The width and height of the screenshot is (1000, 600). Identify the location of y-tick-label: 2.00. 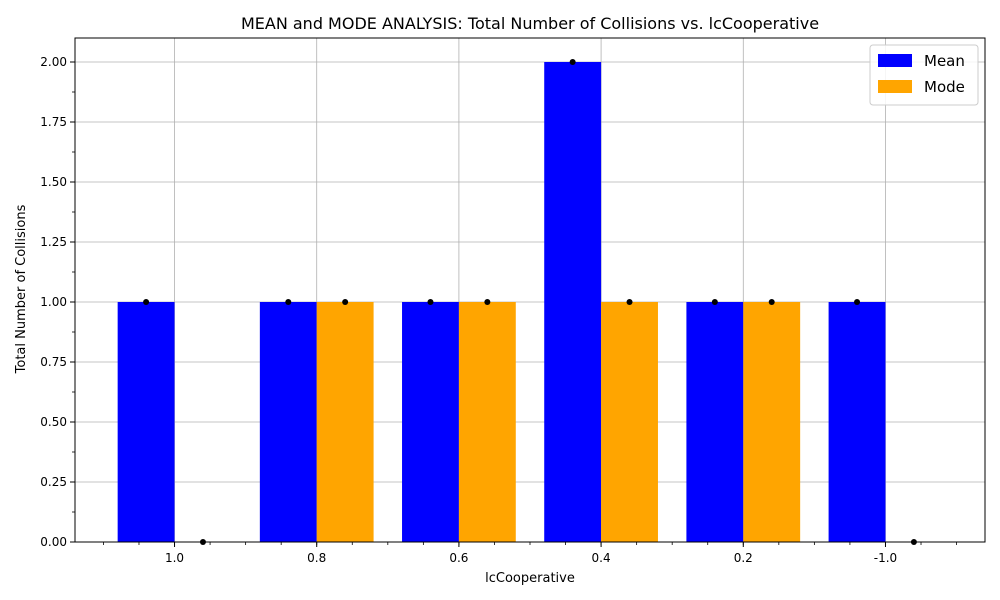
(53, 62).